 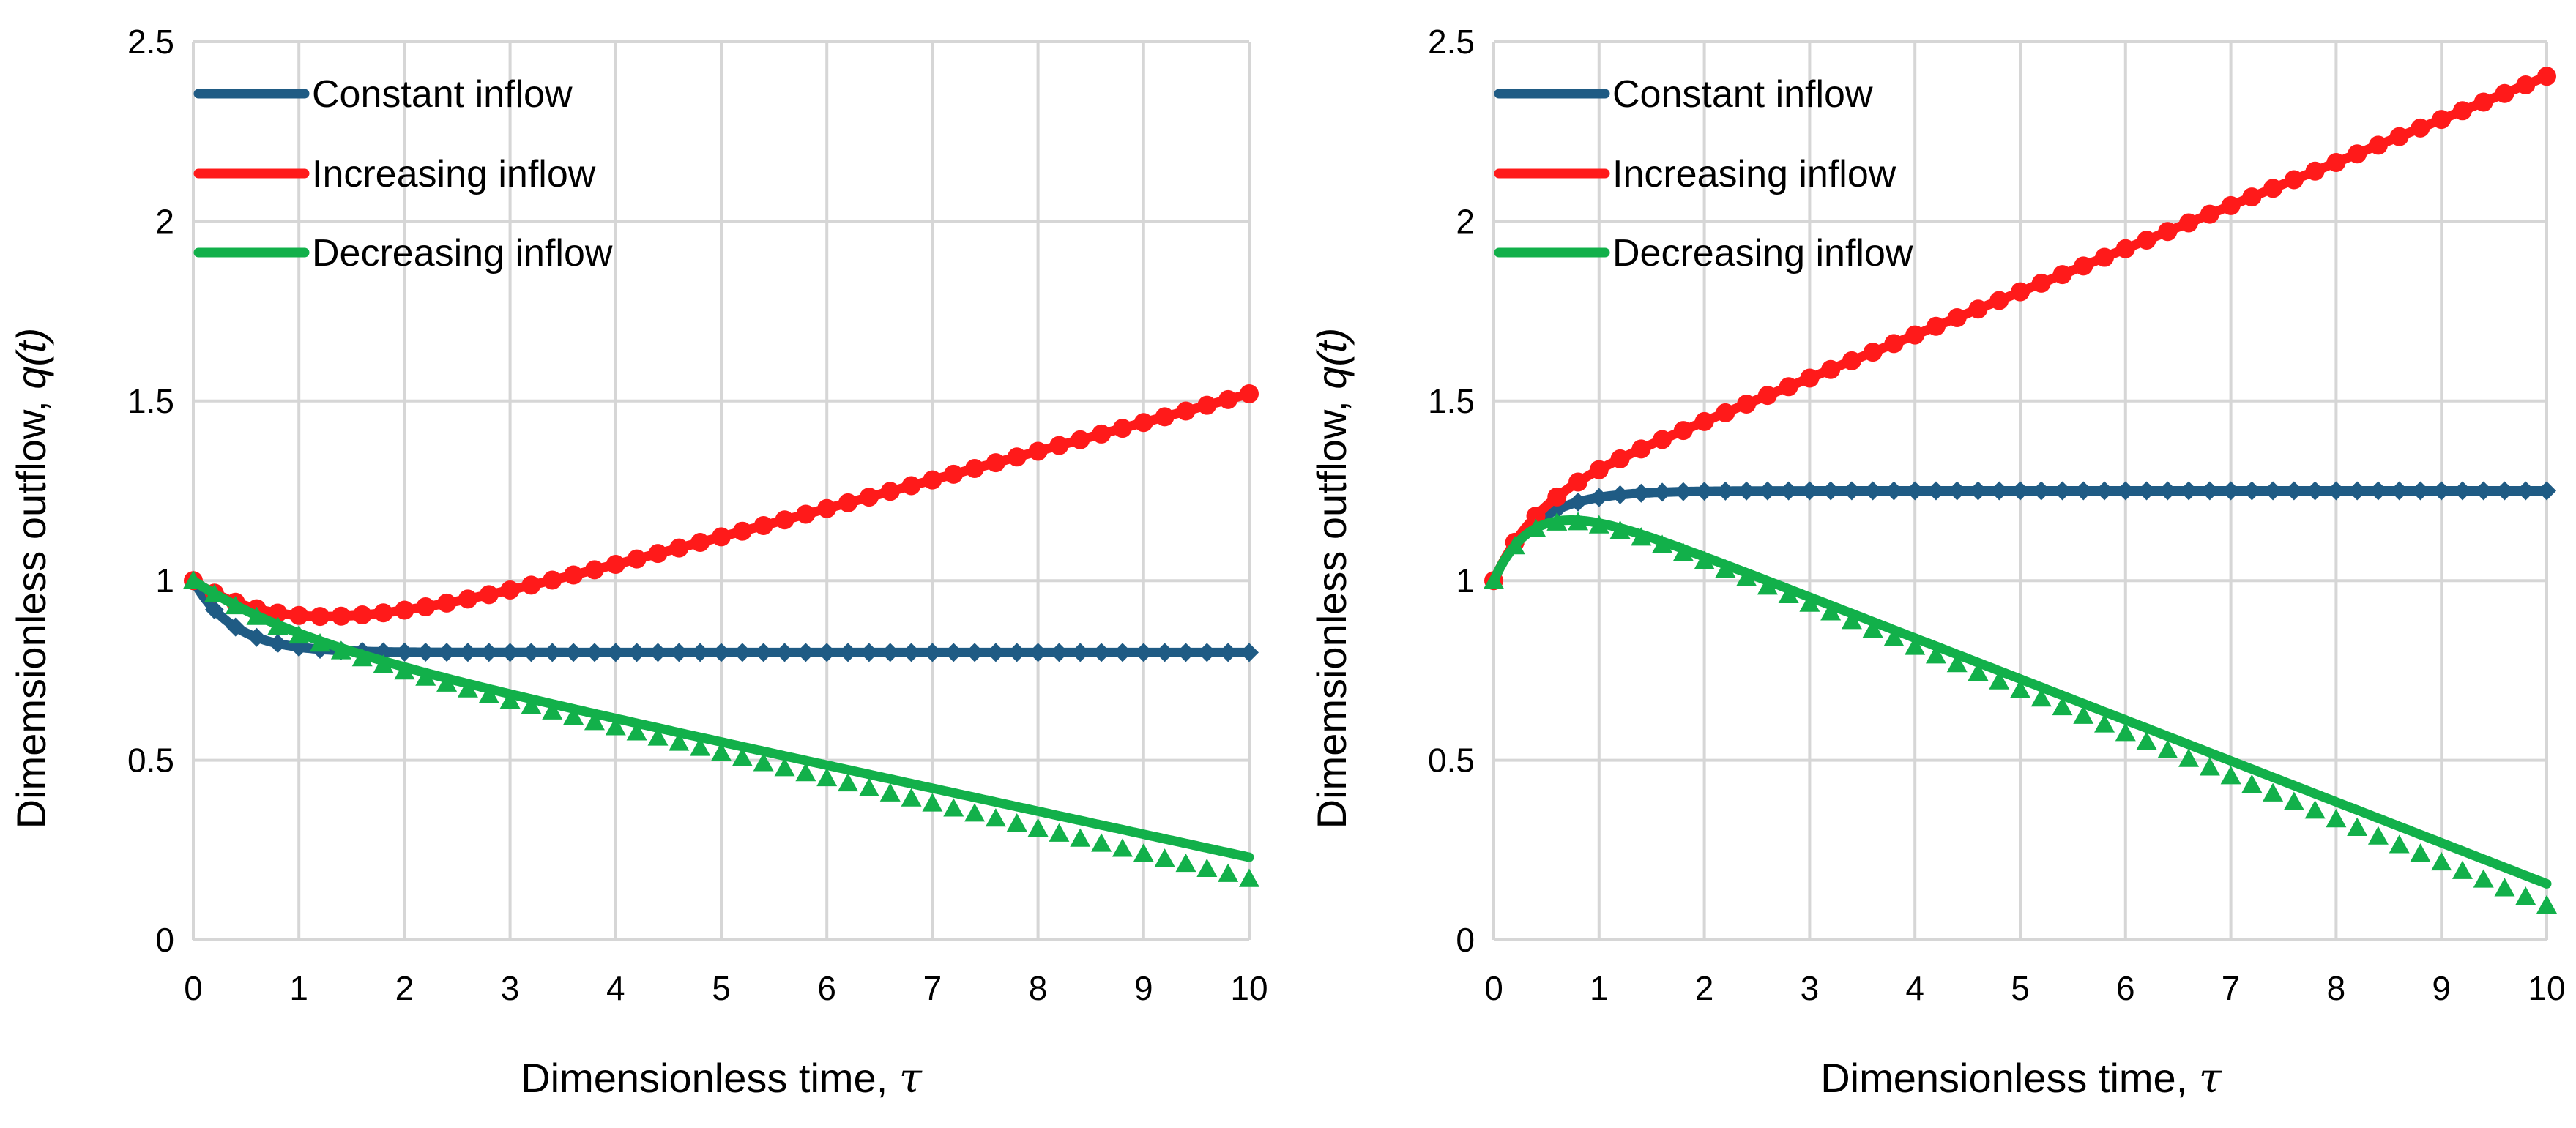 What do you see at coordinates (2021, 1078) in the screenshot?
I see `right-chart-x-axis-label: Dimensionless time, τ` at bounding box center [2021, 1078].